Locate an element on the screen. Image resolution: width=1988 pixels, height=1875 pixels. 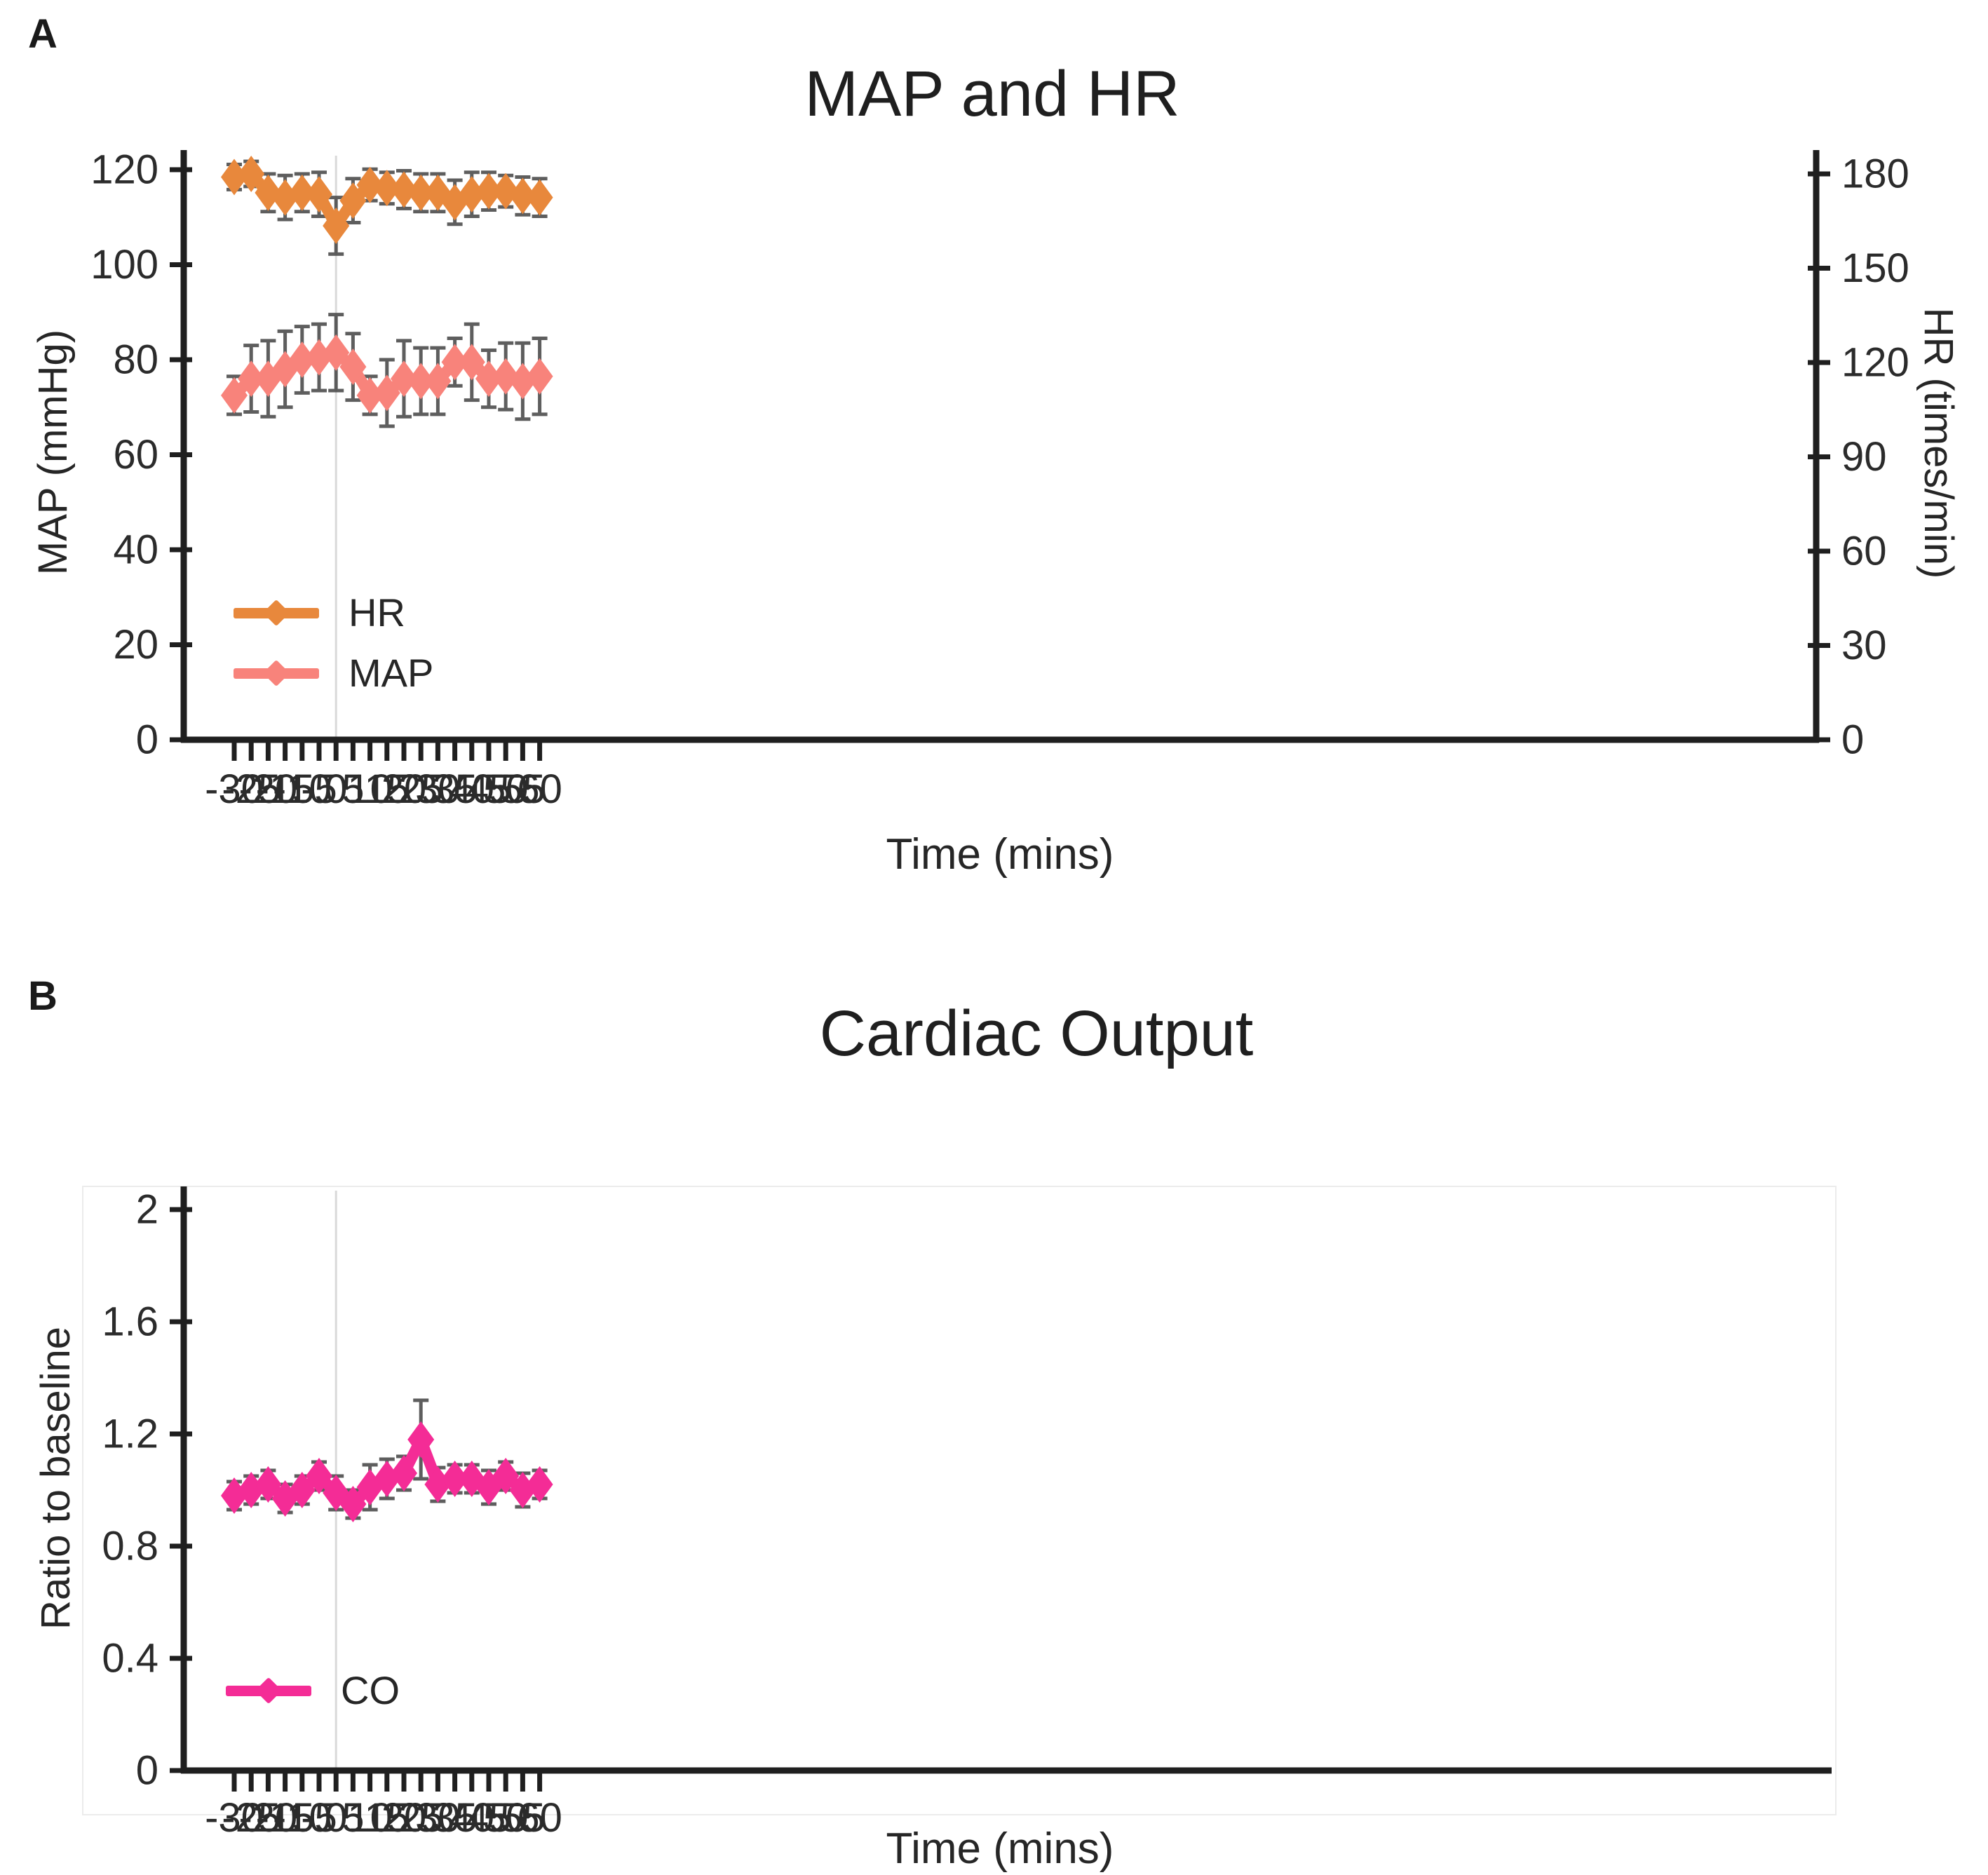
svg-text: 2 is located at coordinates (147, 1210).